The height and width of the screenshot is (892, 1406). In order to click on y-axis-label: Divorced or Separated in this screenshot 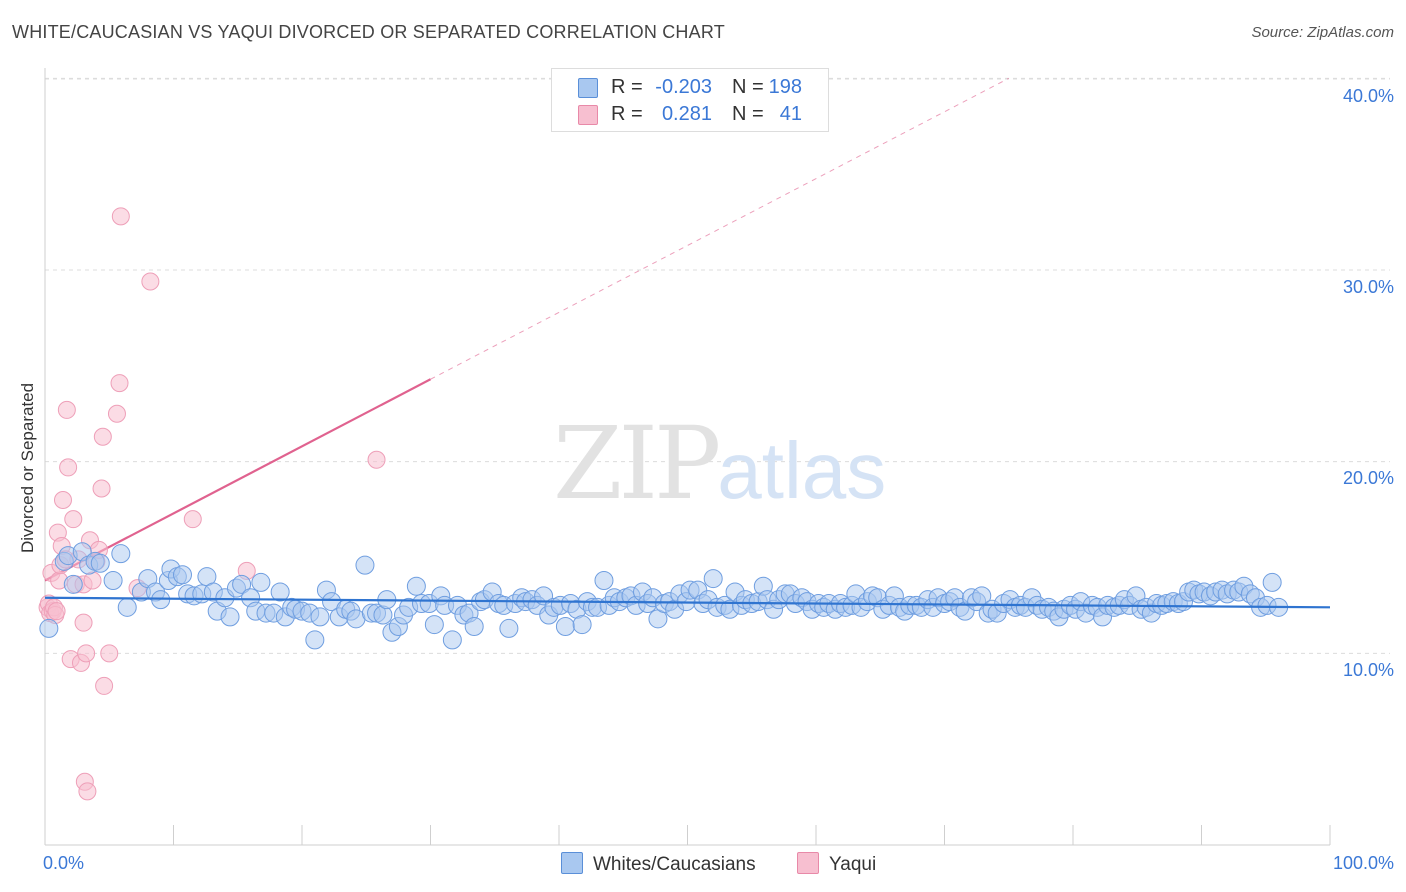, I will do `click(27, 467)`.